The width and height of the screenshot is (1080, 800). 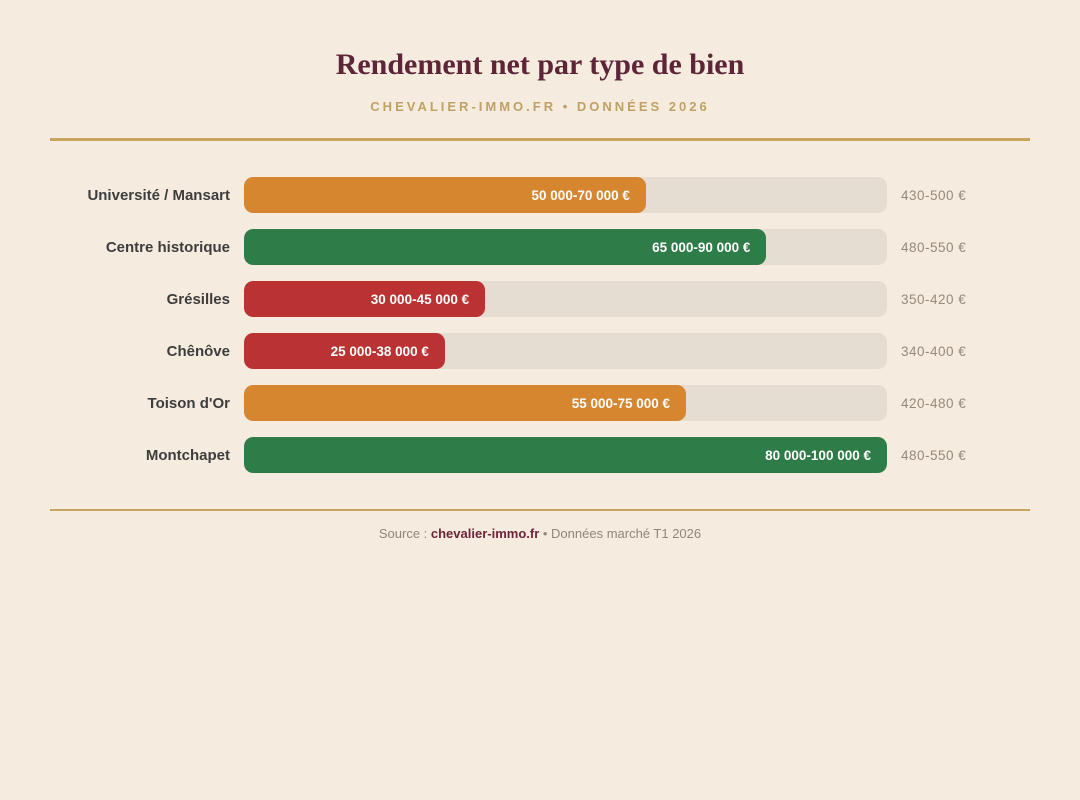 What do you see at coordinates (445, 195) in the screenshot?
I see `bar-fill: 50 000-70 000 €` at bounding box center [445, 195].